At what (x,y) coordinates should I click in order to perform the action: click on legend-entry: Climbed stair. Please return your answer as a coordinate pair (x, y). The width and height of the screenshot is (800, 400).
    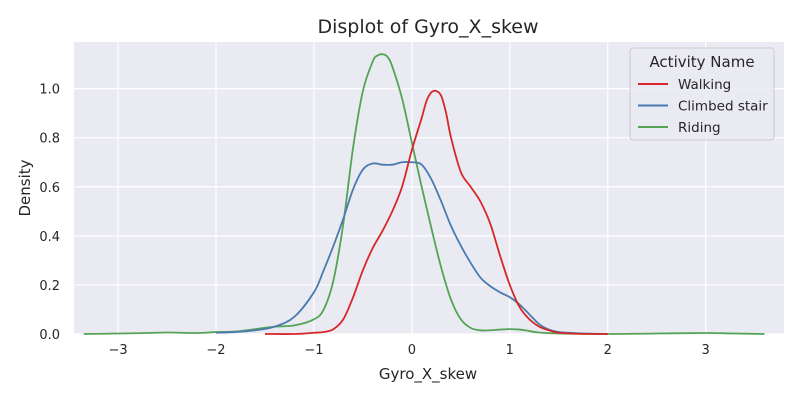
    Looking at the image, I should click on (723, 107).